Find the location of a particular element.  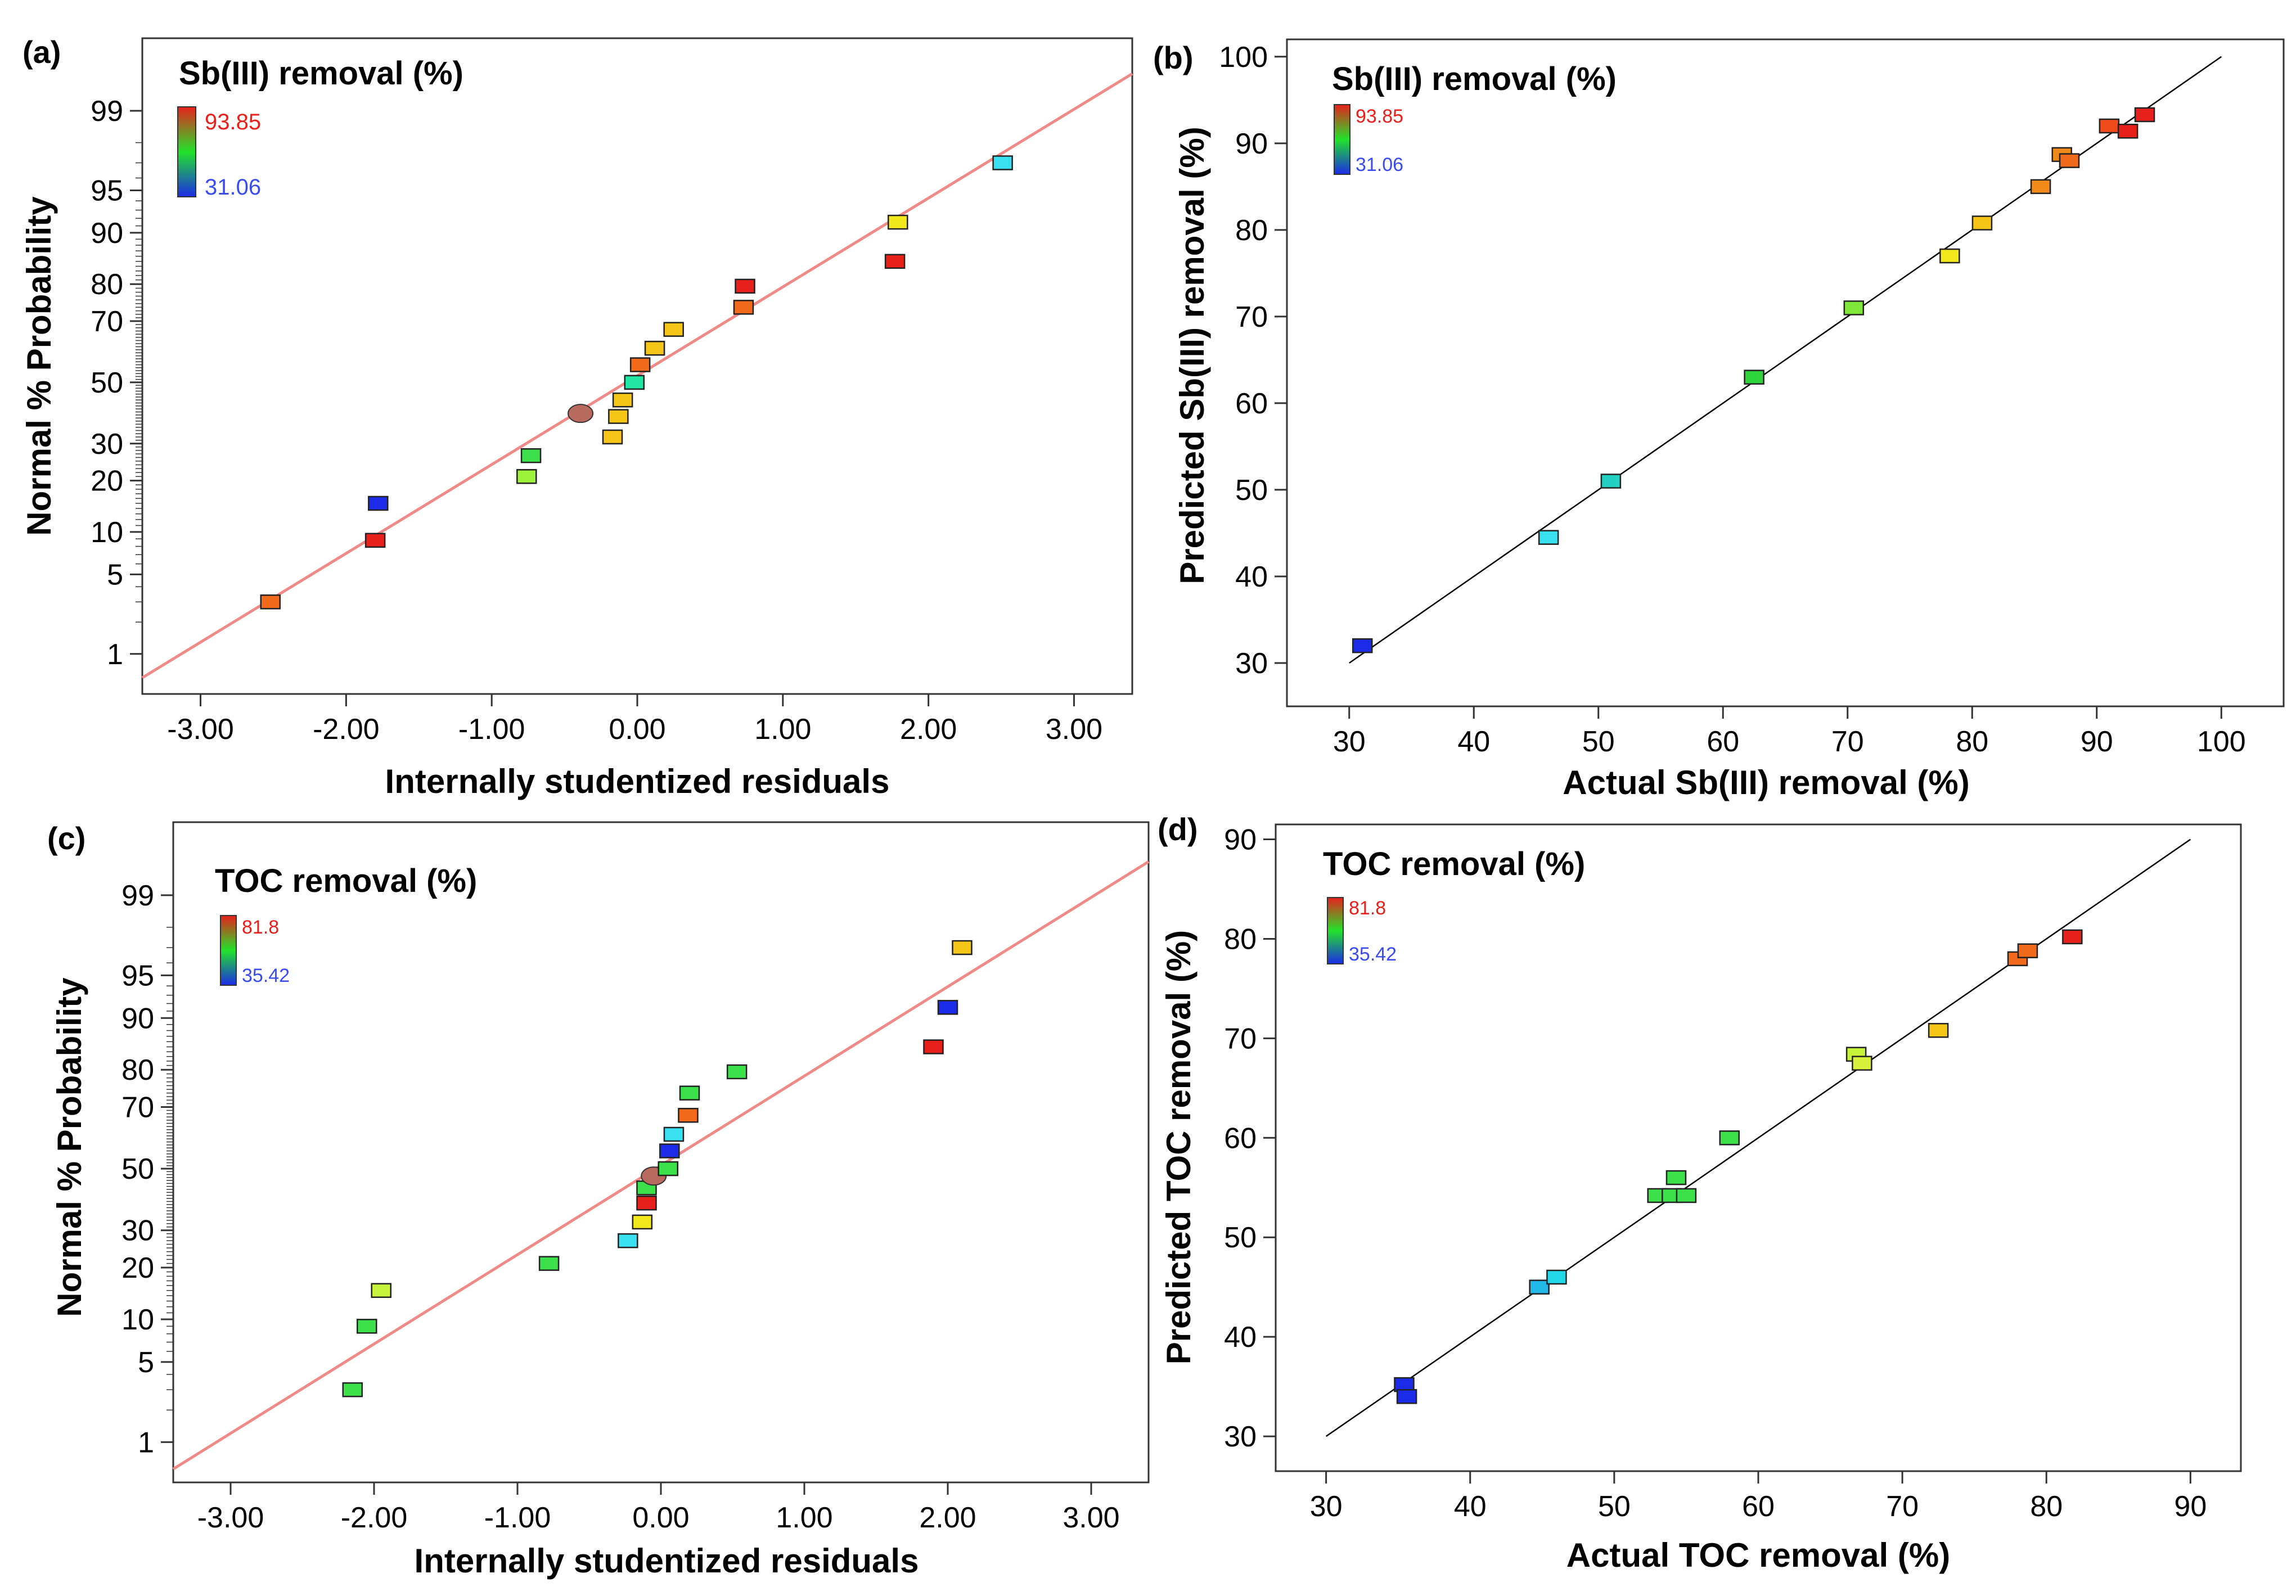

panel-c-y-axis-label: Normal % Probability is located at coordinates (69, 1147).